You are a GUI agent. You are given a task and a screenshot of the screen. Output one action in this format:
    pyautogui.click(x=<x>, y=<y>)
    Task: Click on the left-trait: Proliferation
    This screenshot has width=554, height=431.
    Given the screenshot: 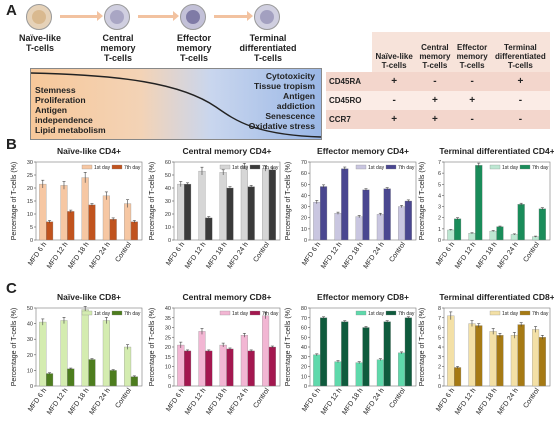 What is the action you would take?
    pyautogui.click(x=60, y=100)
    